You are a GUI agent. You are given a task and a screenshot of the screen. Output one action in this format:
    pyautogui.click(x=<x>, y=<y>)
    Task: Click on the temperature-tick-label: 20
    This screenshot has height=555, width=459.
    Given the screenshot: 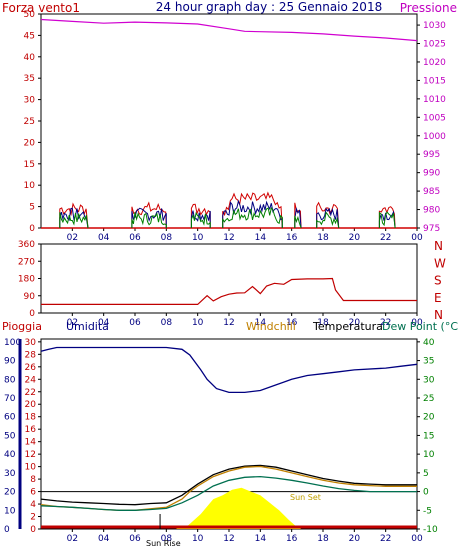 What is the action you would take?
    pyautogui.click(x=429, y=418)
    